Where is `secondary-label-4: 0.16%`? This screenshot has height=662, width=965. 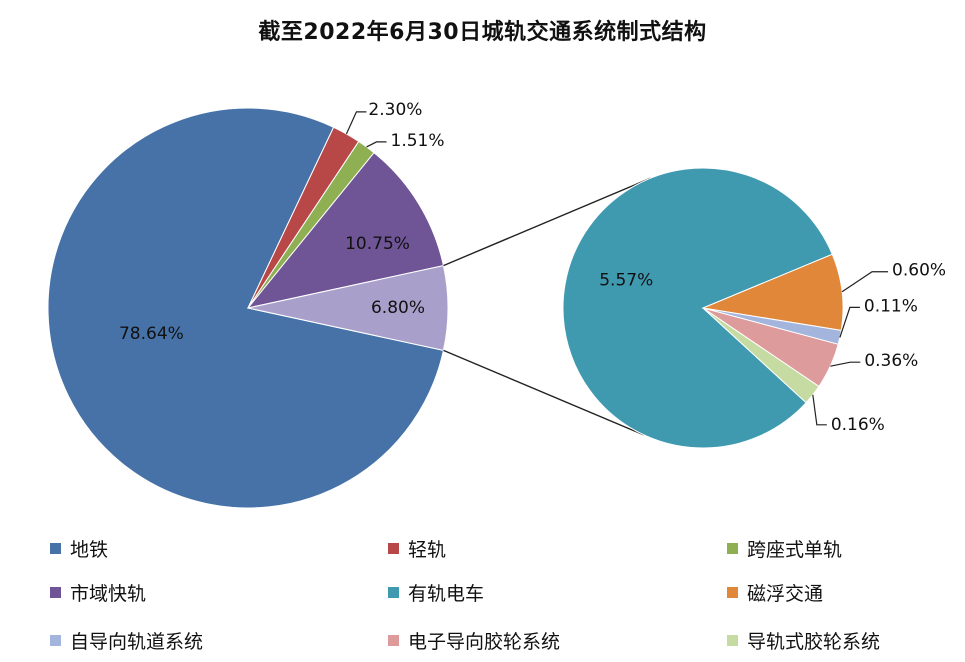 secondary-label-4: 0.16% is located at coordinates (858, 425).